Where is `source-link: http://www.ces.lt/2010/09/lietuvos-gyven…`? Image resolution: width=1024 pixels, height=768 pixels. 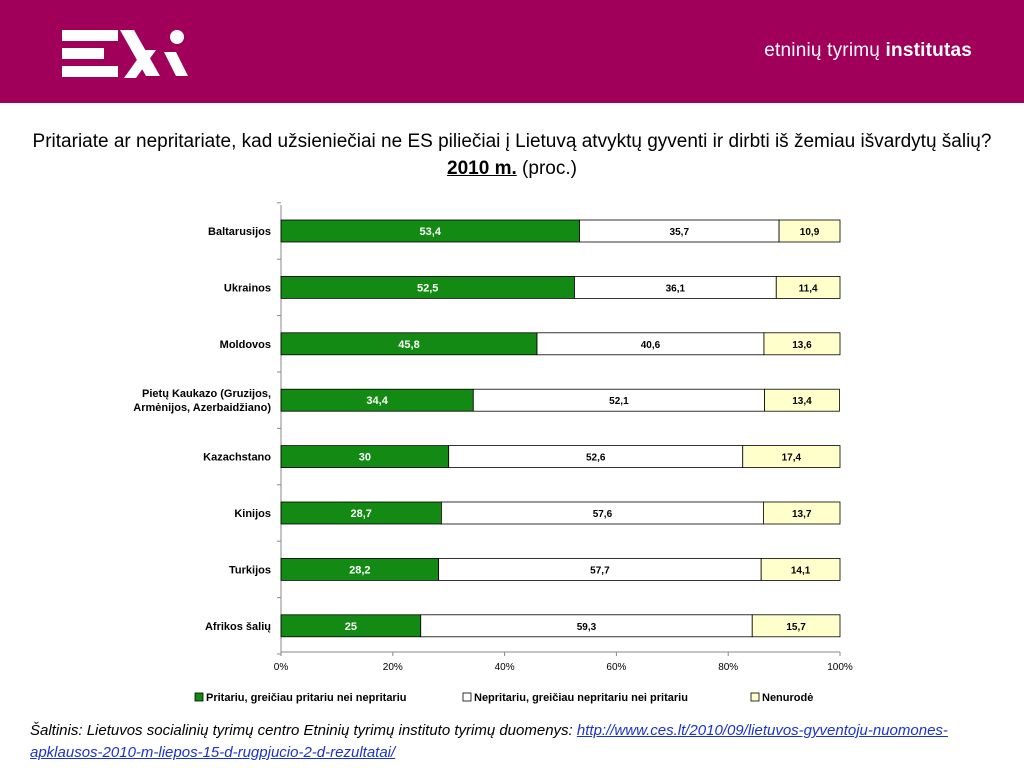
source-link: http://www.ces.lt/2010/09/lietuvos-gyven… is located at coordinates (489, 741).